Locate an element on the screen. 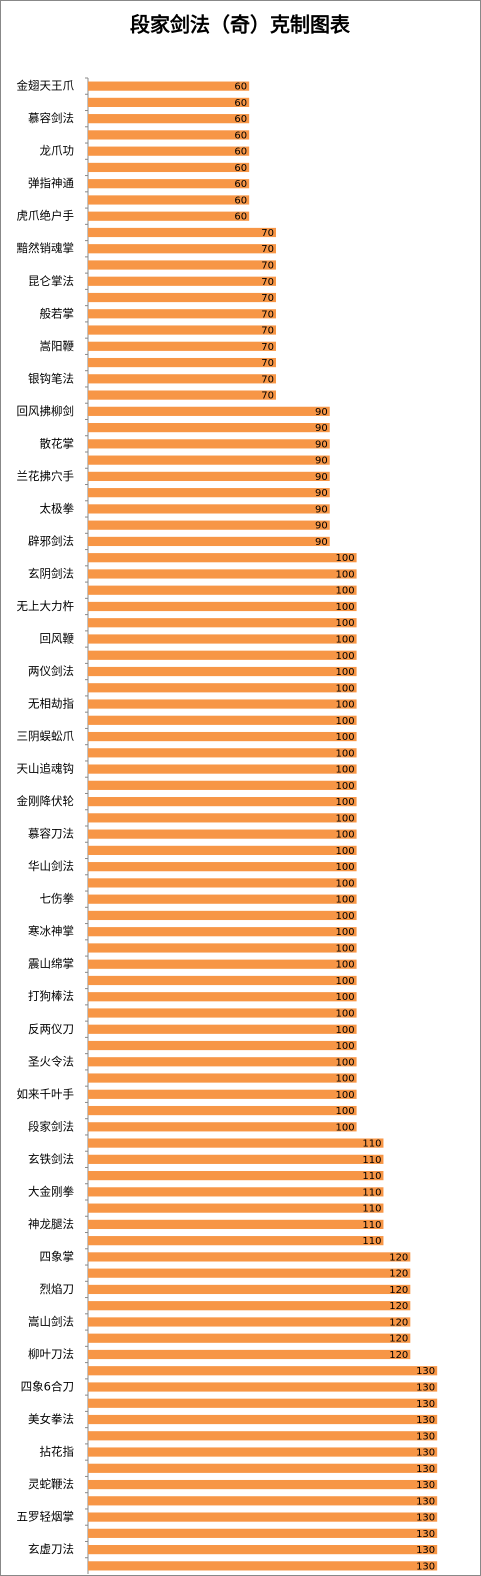 The width and height of the screenshot is (481, 1576). y-tick-label: 神龙腿法 is located at coordinates (51, 1224).